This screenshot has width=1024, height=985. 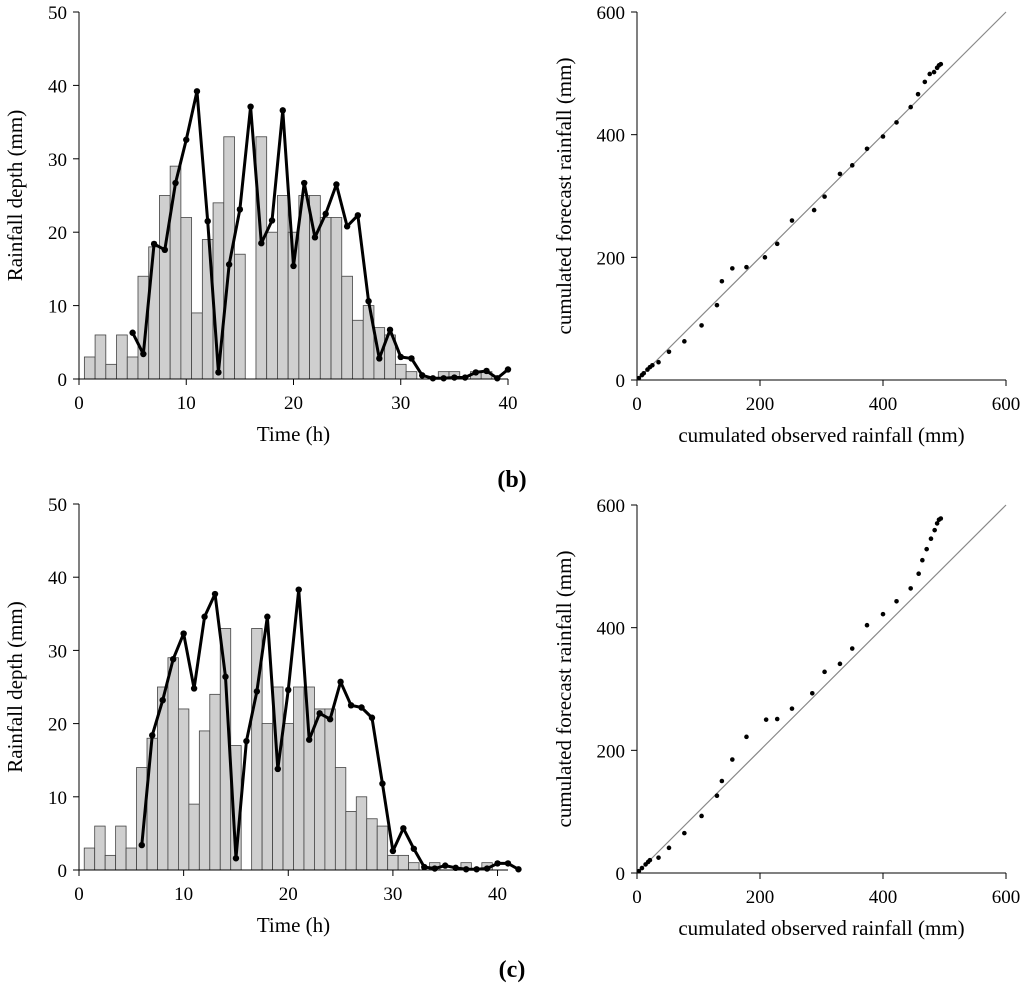 I want to click on y-tick-label: 30, so click(x=57, y=160).